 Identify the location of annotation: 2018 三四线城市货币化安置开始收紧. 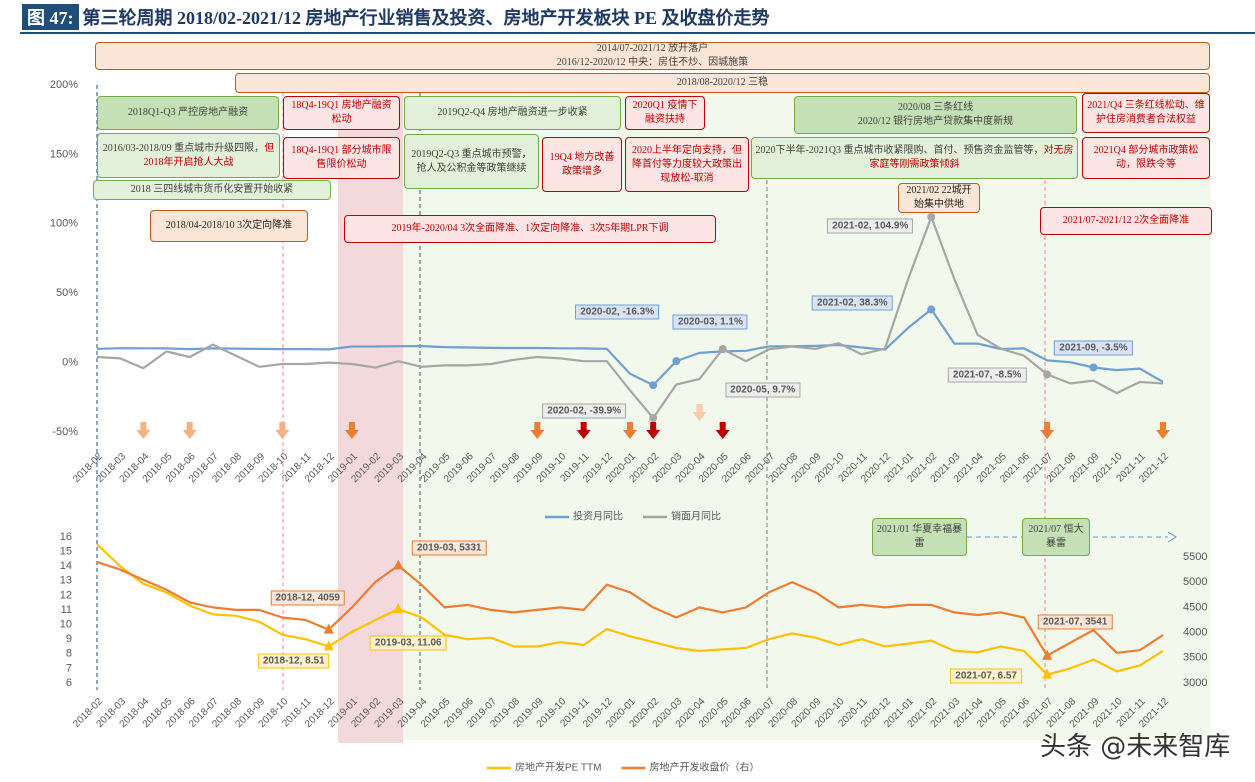
(212, 190).